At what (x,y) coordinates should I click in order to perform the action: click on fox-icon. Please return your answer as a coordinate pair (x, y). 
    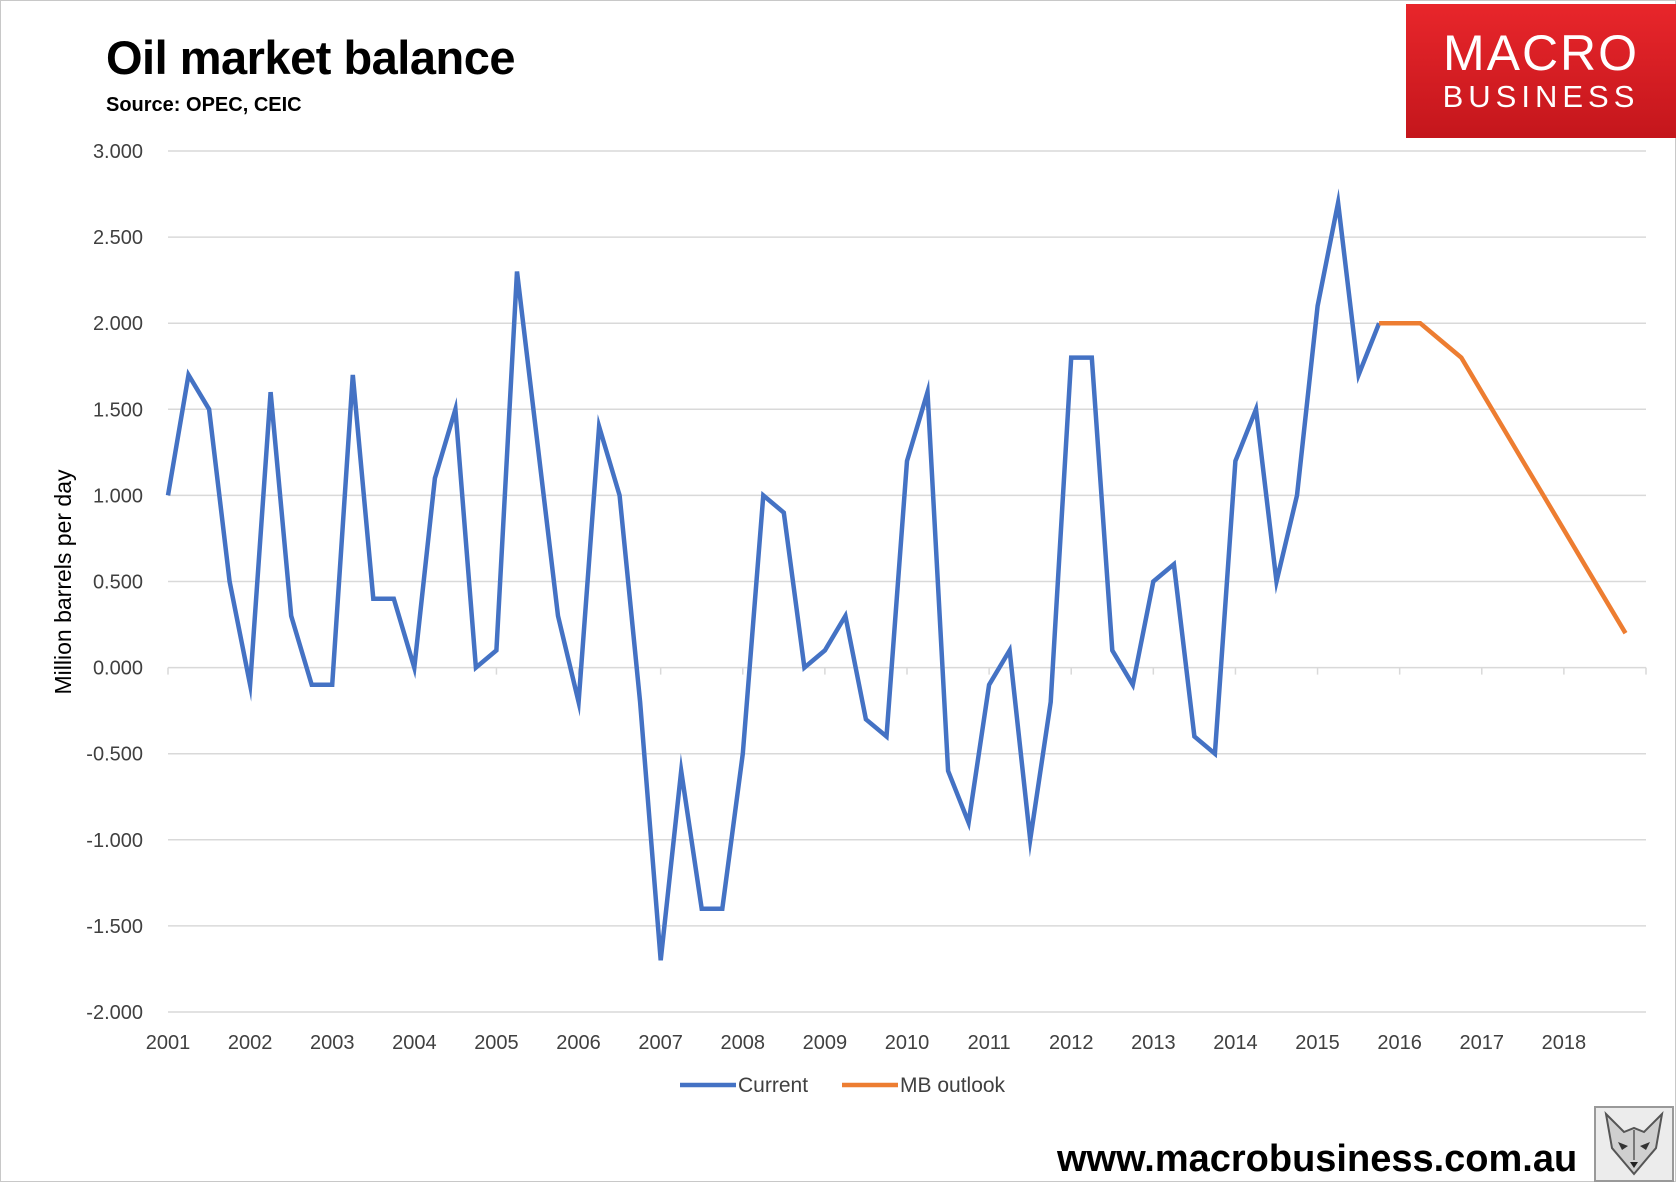
    Looking at the image, I should click on (1634, 1144).